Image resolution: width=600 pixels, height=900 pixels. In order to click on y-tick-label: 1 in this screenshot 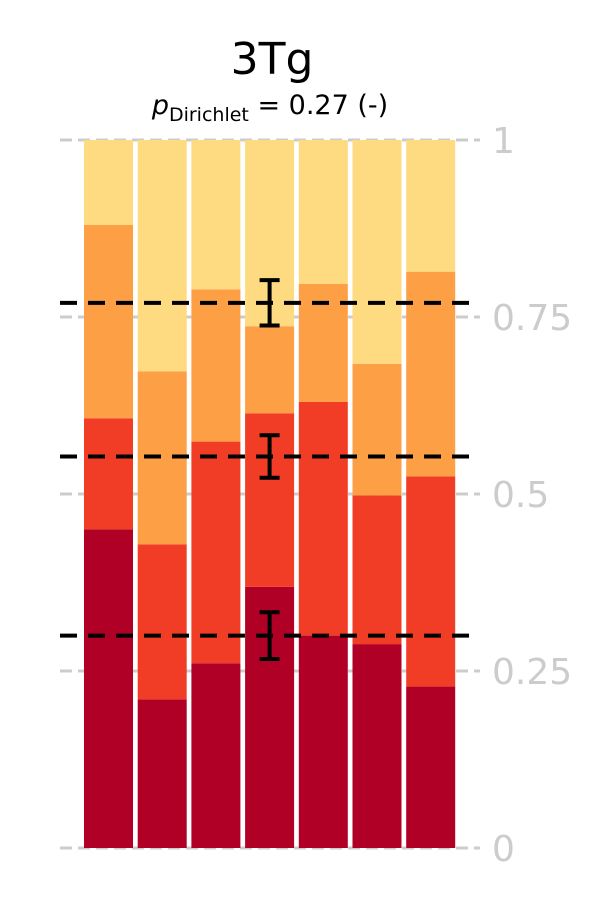, I will do `click(503, 141)`.